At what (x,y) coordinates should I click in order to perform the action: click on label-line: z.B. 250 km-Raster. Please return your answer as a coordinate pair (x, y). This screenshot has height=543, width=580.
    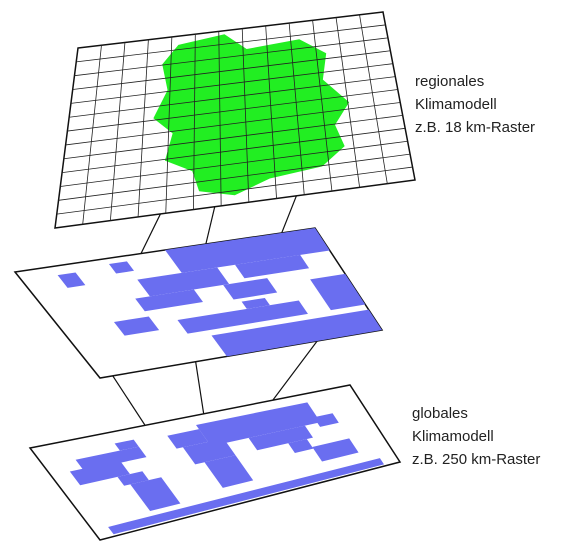
    Looking at the image, I should click on (476, 459).